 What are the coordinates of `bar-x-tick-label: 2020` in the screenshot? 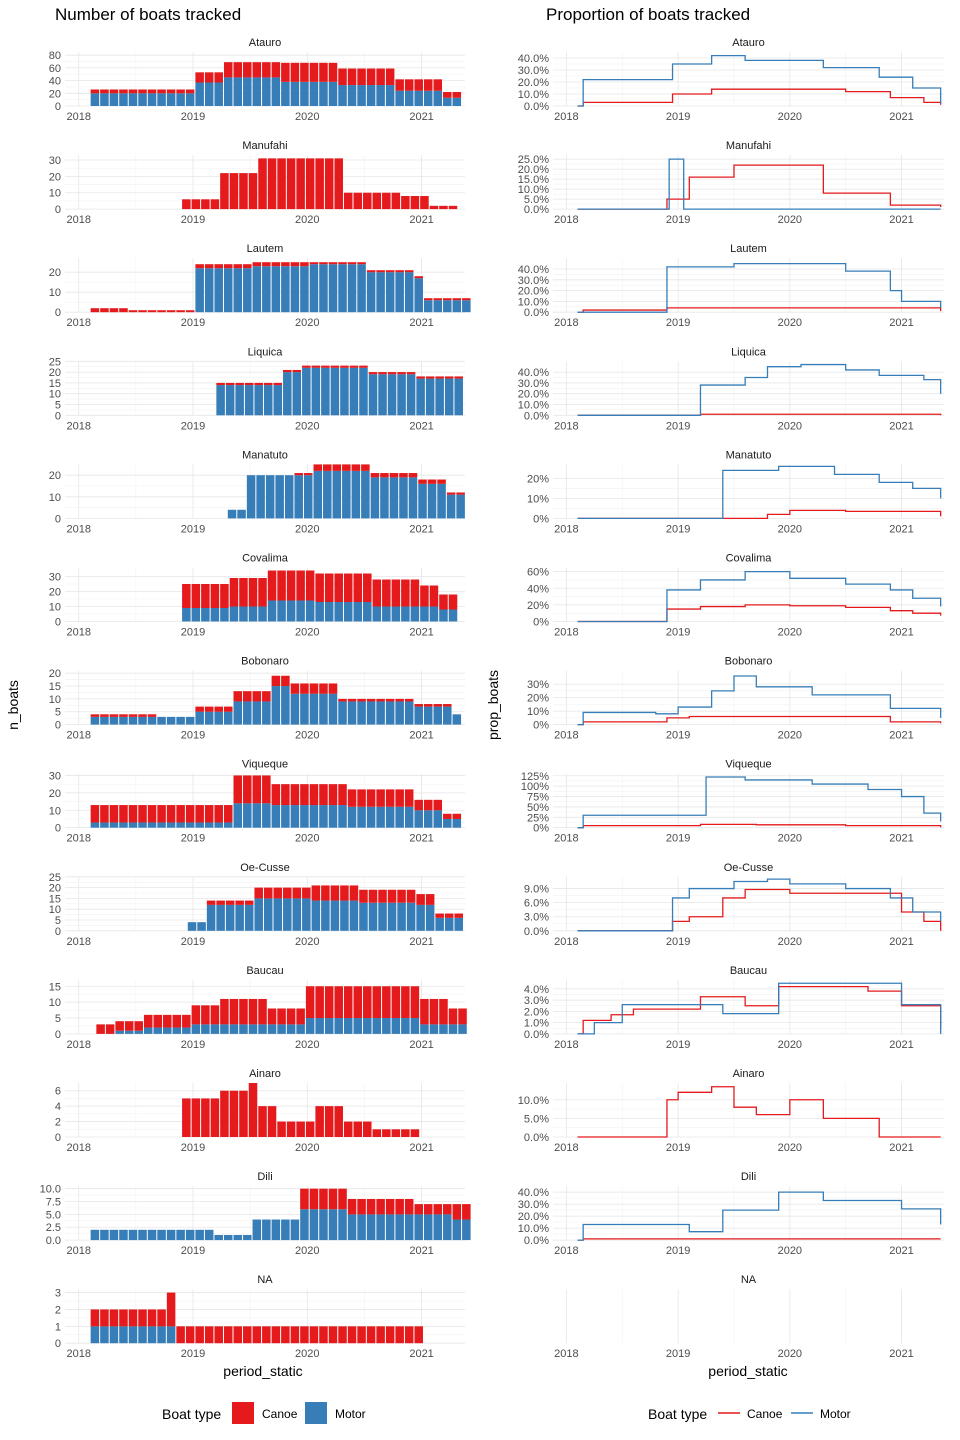 It's located at (307, 633).